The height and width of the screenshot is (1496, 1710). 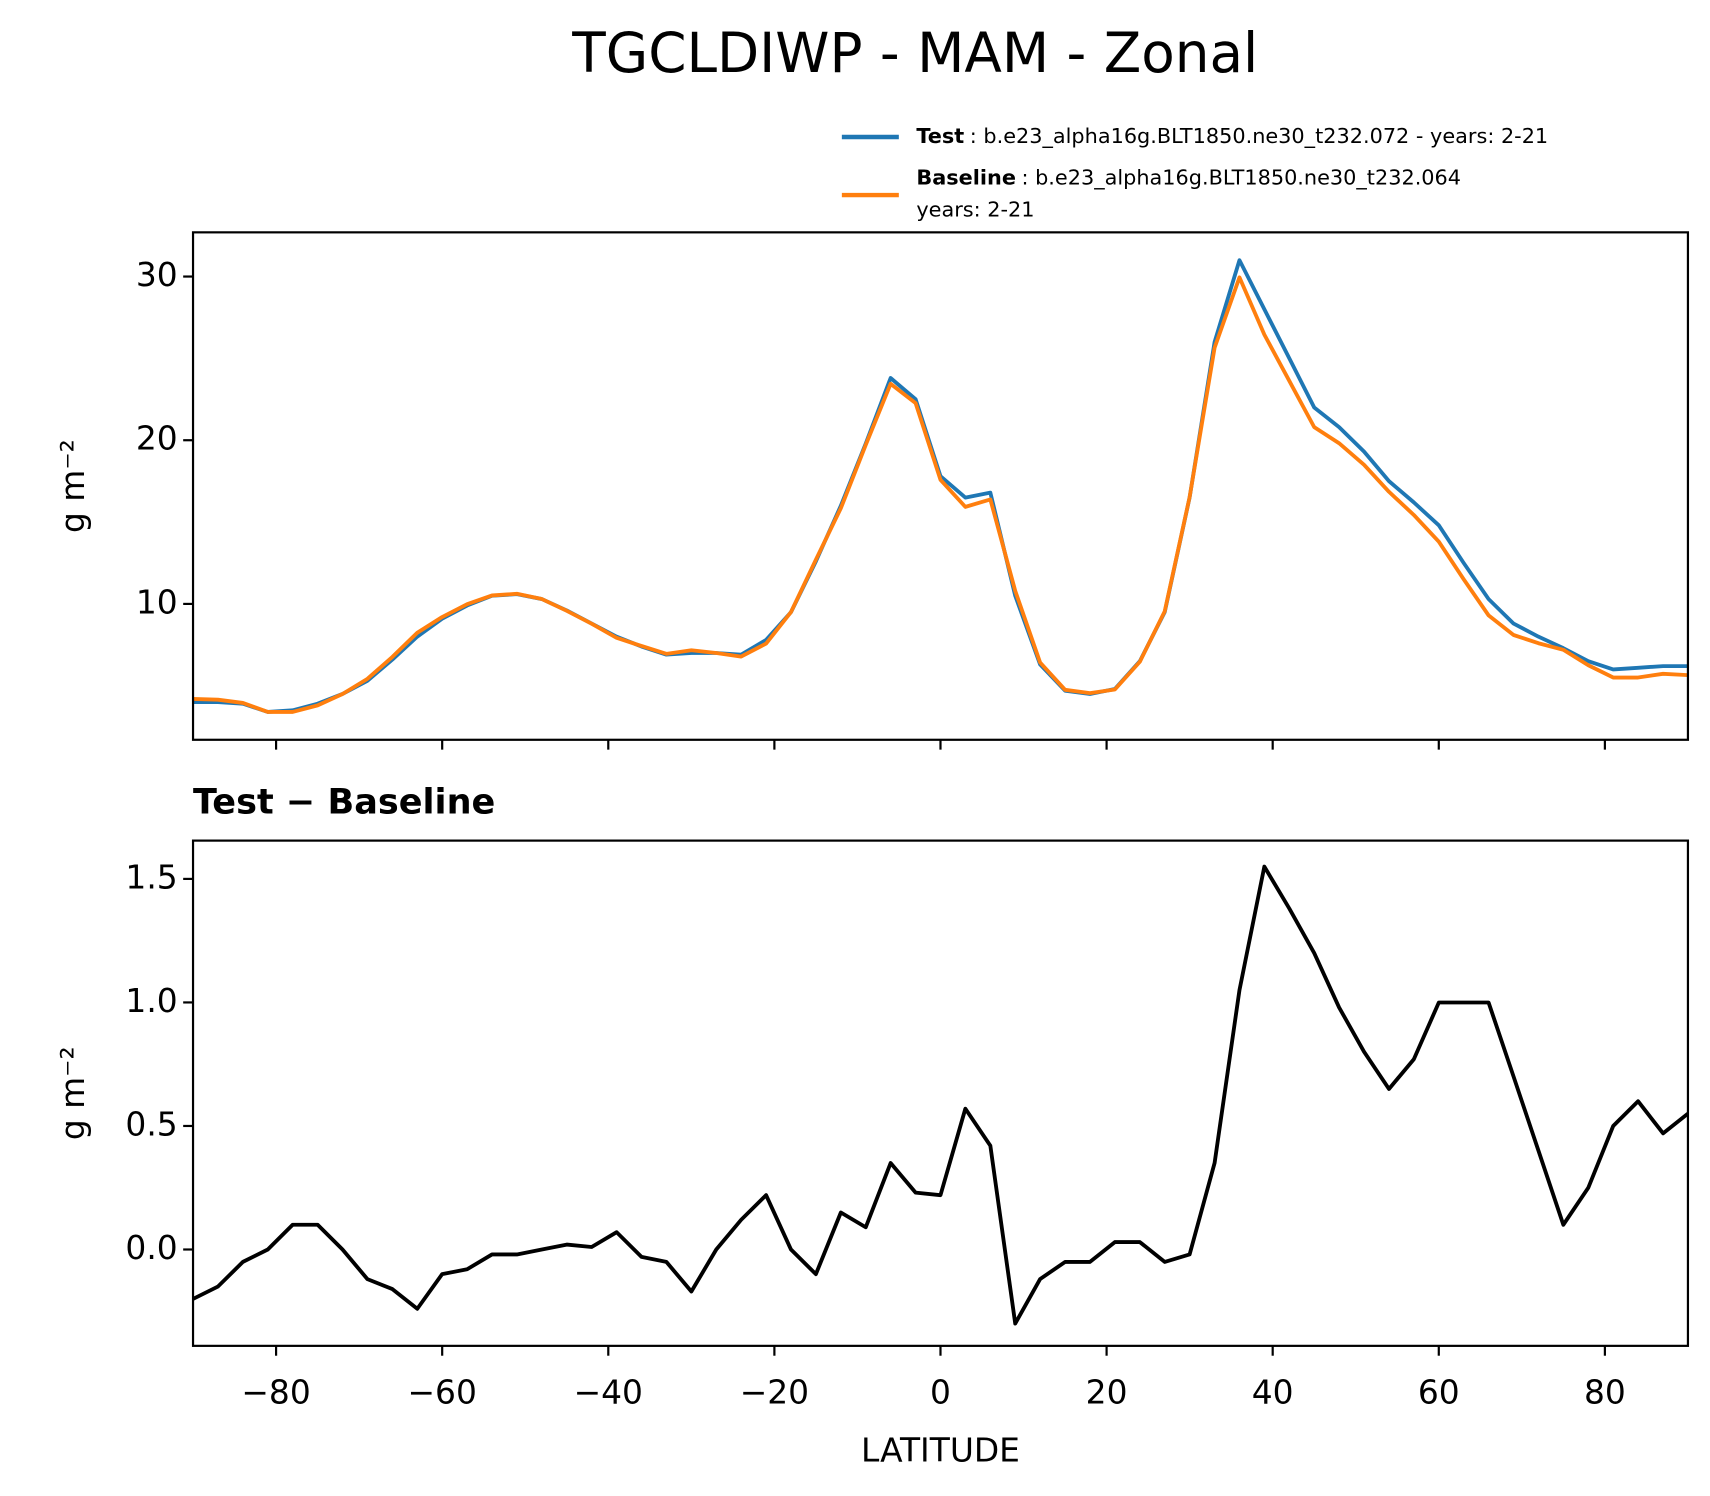 What do you see at coordinates (1439, 1392) in the screenshot?
I see `x-tick-label: 60` at bounding box center [1439, 1392].